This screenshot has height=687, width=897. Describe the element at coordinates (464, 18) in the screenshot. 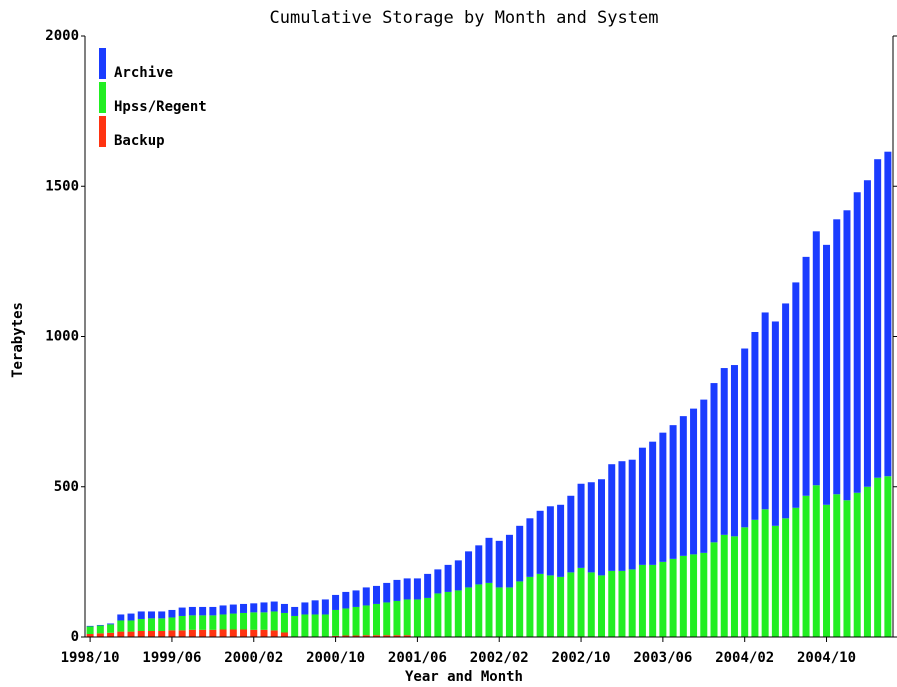

I see `chart-title: Cumulative Storage by Month and System` at that location.